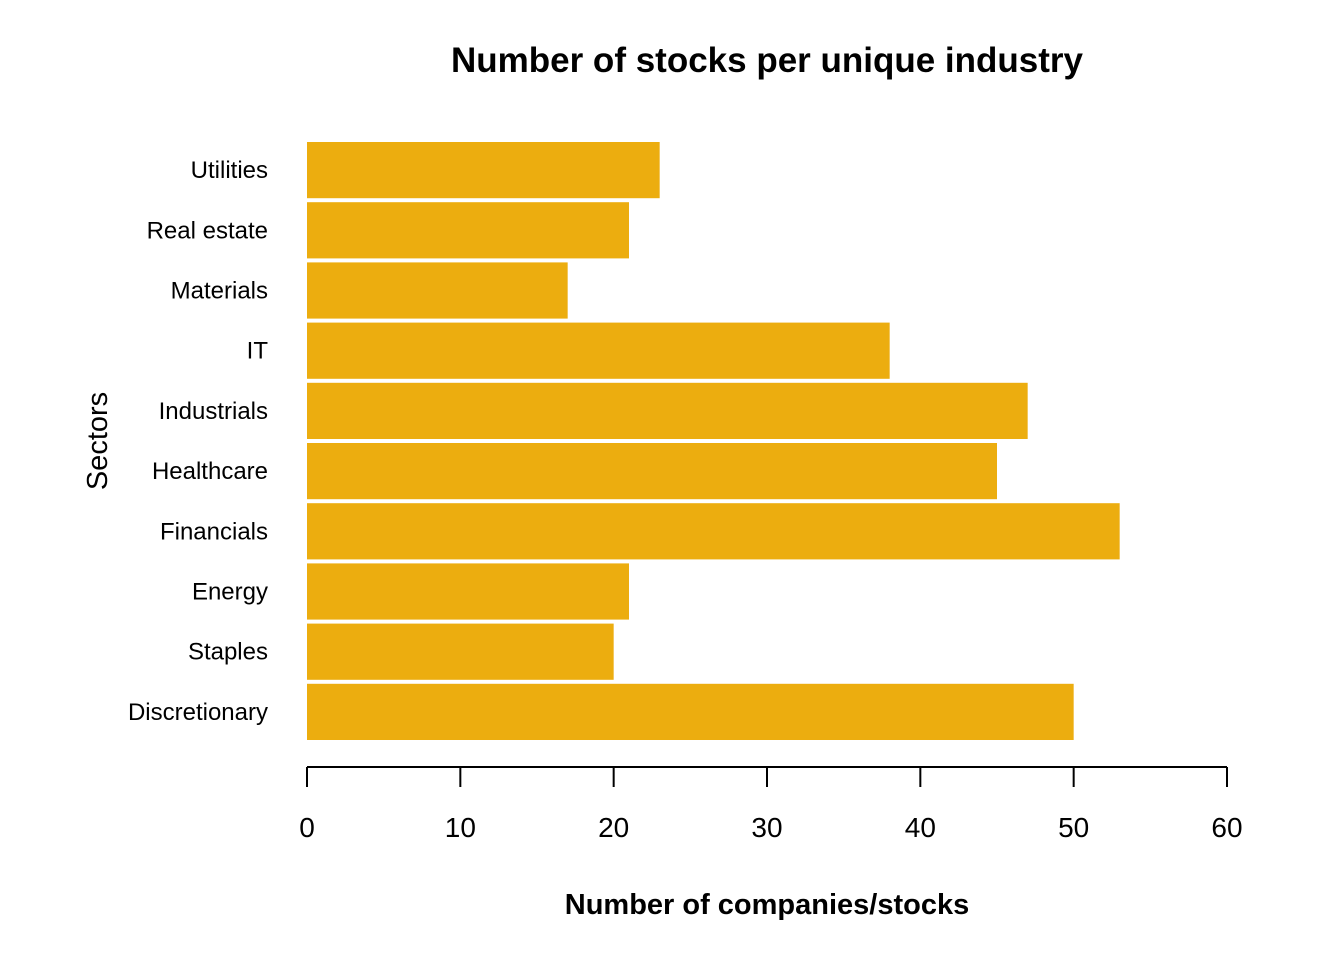 The width and height of the screenshot is (1344, 960). I want to click on x-tick-label-10: 10, so click(460, 827).